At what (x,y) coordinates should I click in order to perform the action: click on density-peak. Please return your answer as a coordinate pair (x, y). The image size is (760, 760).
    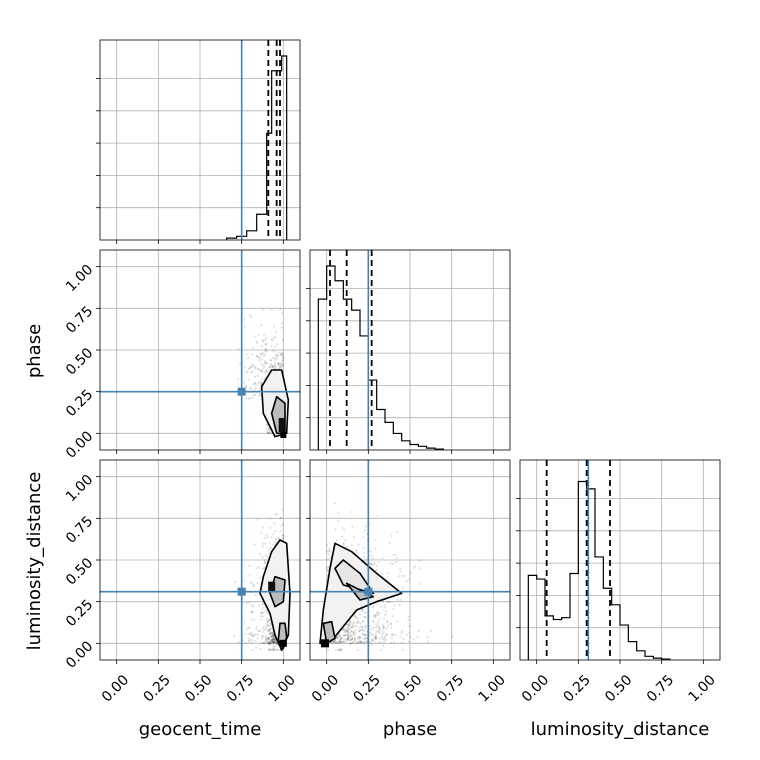
    Looking at the image, I should click on (283, 643).